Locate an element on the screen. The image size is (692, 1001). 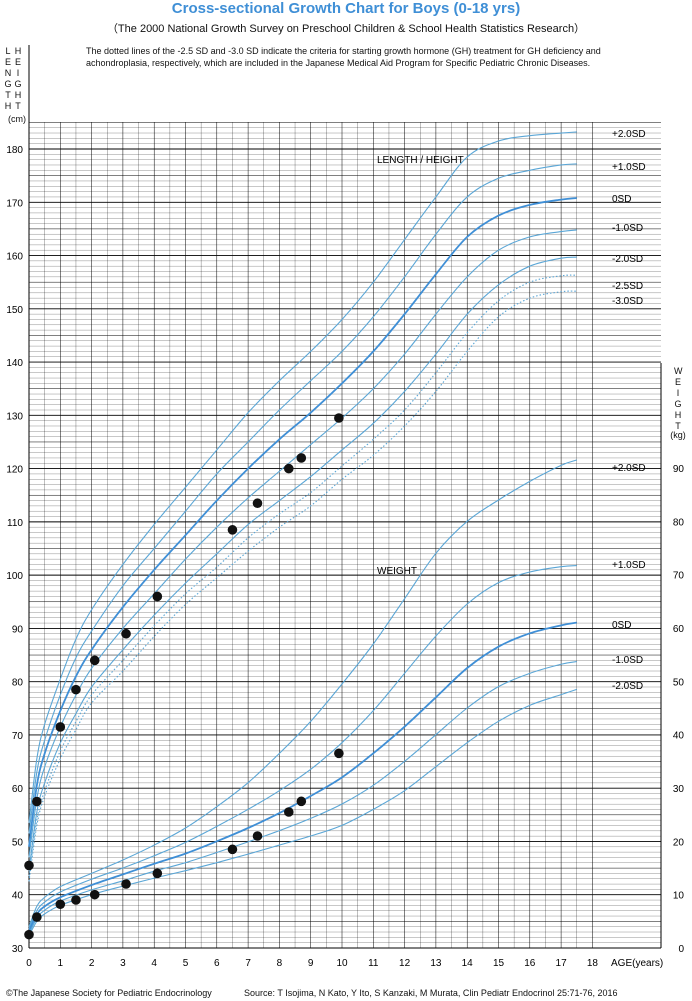
weight-tick-label: 20 is located at coordinates (679, 842).